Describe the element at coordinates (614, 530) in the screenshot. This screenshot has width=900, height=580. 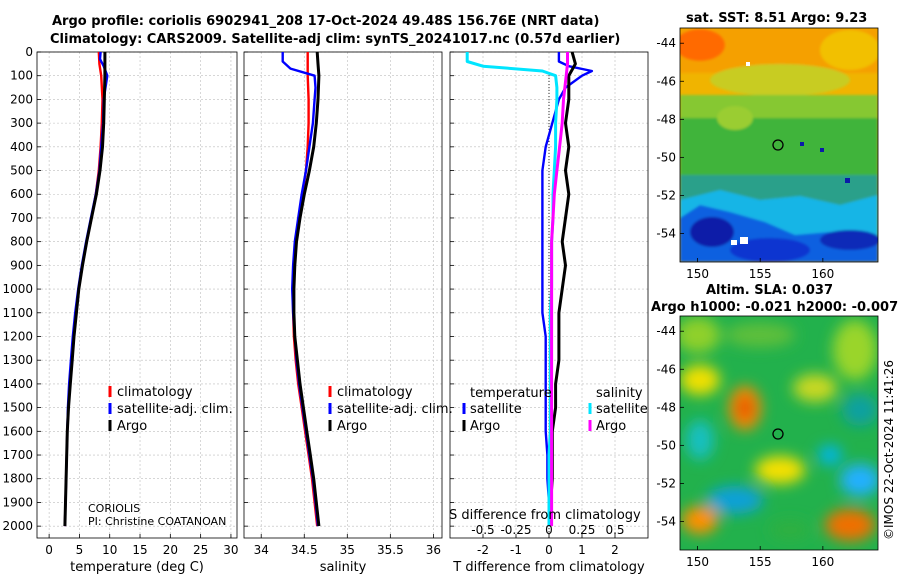
I see `x-tick-label-s: 0.5` at that location.